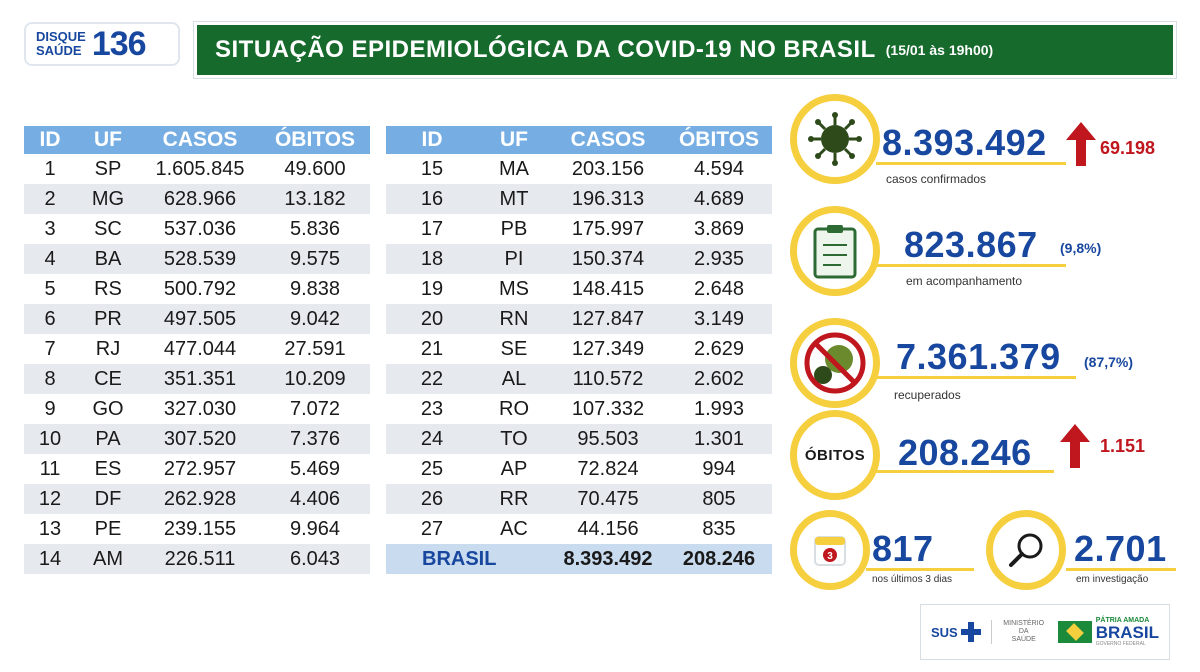  I want to click on governo-label: GOVERNO FEDERAL, so click(1120, 644).